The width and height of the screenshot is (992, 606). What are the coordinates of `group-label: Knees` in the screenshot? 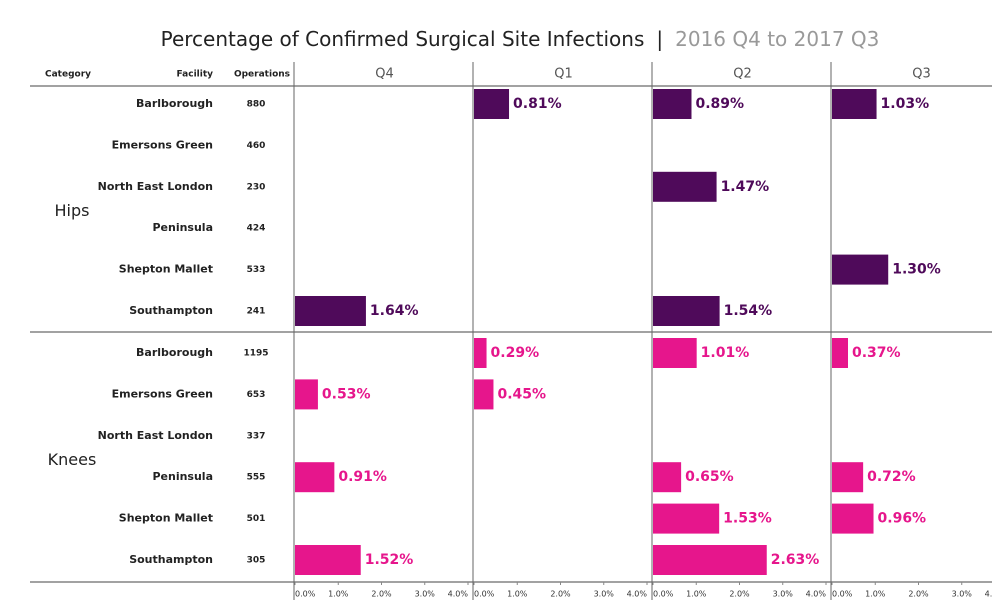 It's located at (72, 459).